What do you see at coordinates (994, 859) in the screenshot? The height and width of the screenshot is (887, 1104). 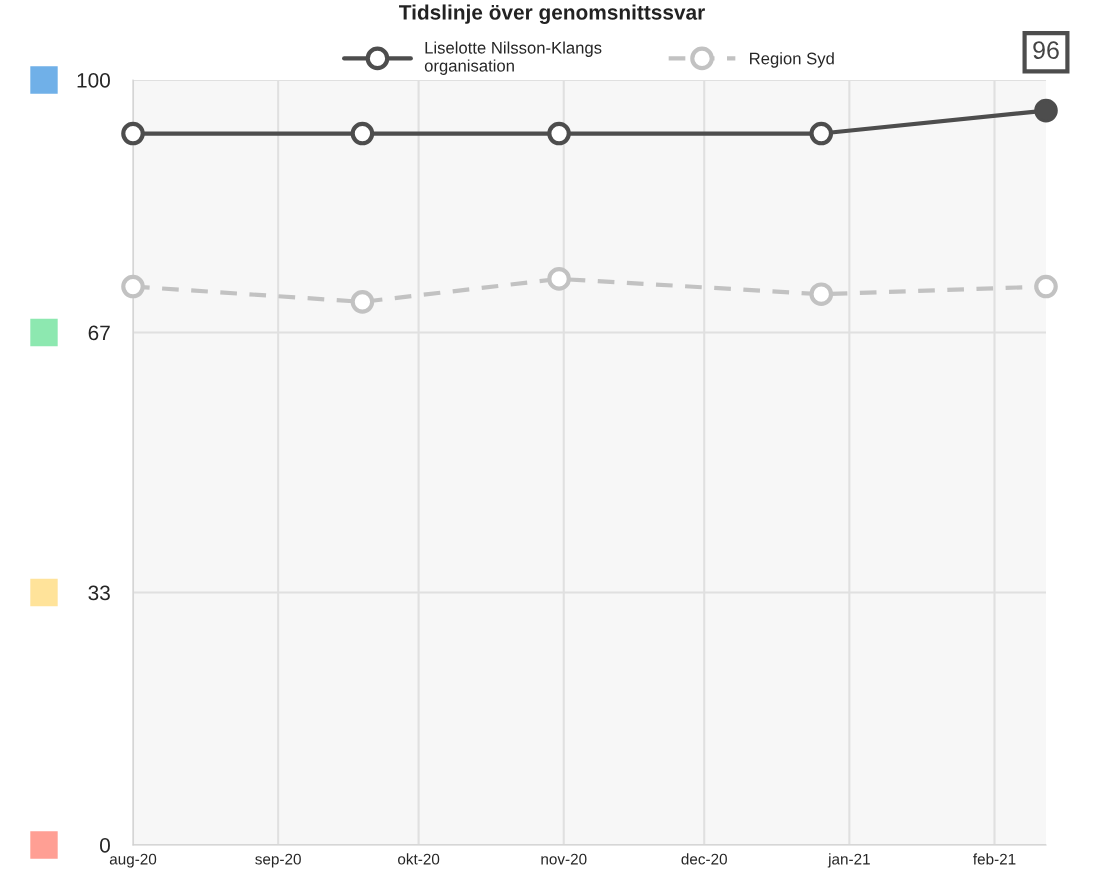 I see `x-tick-label: feb-21` at bounding box center [994, 859].